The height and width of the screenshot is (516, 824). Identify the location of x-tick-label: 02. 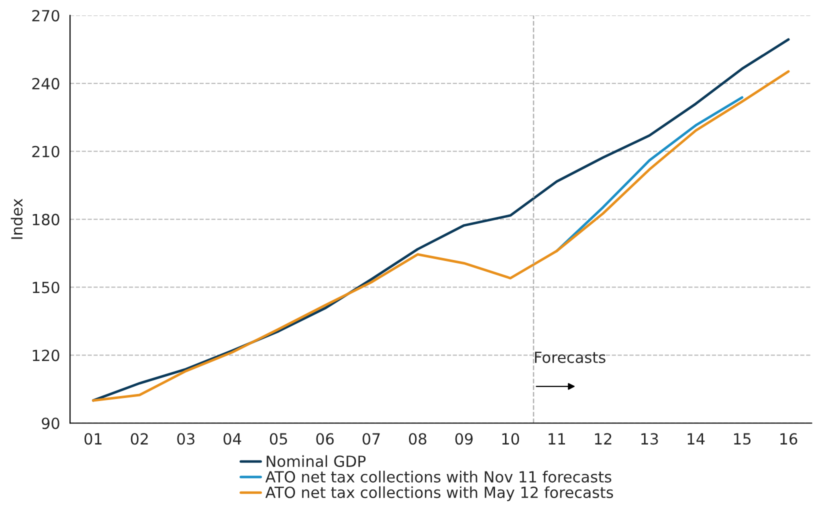
(139, 439).